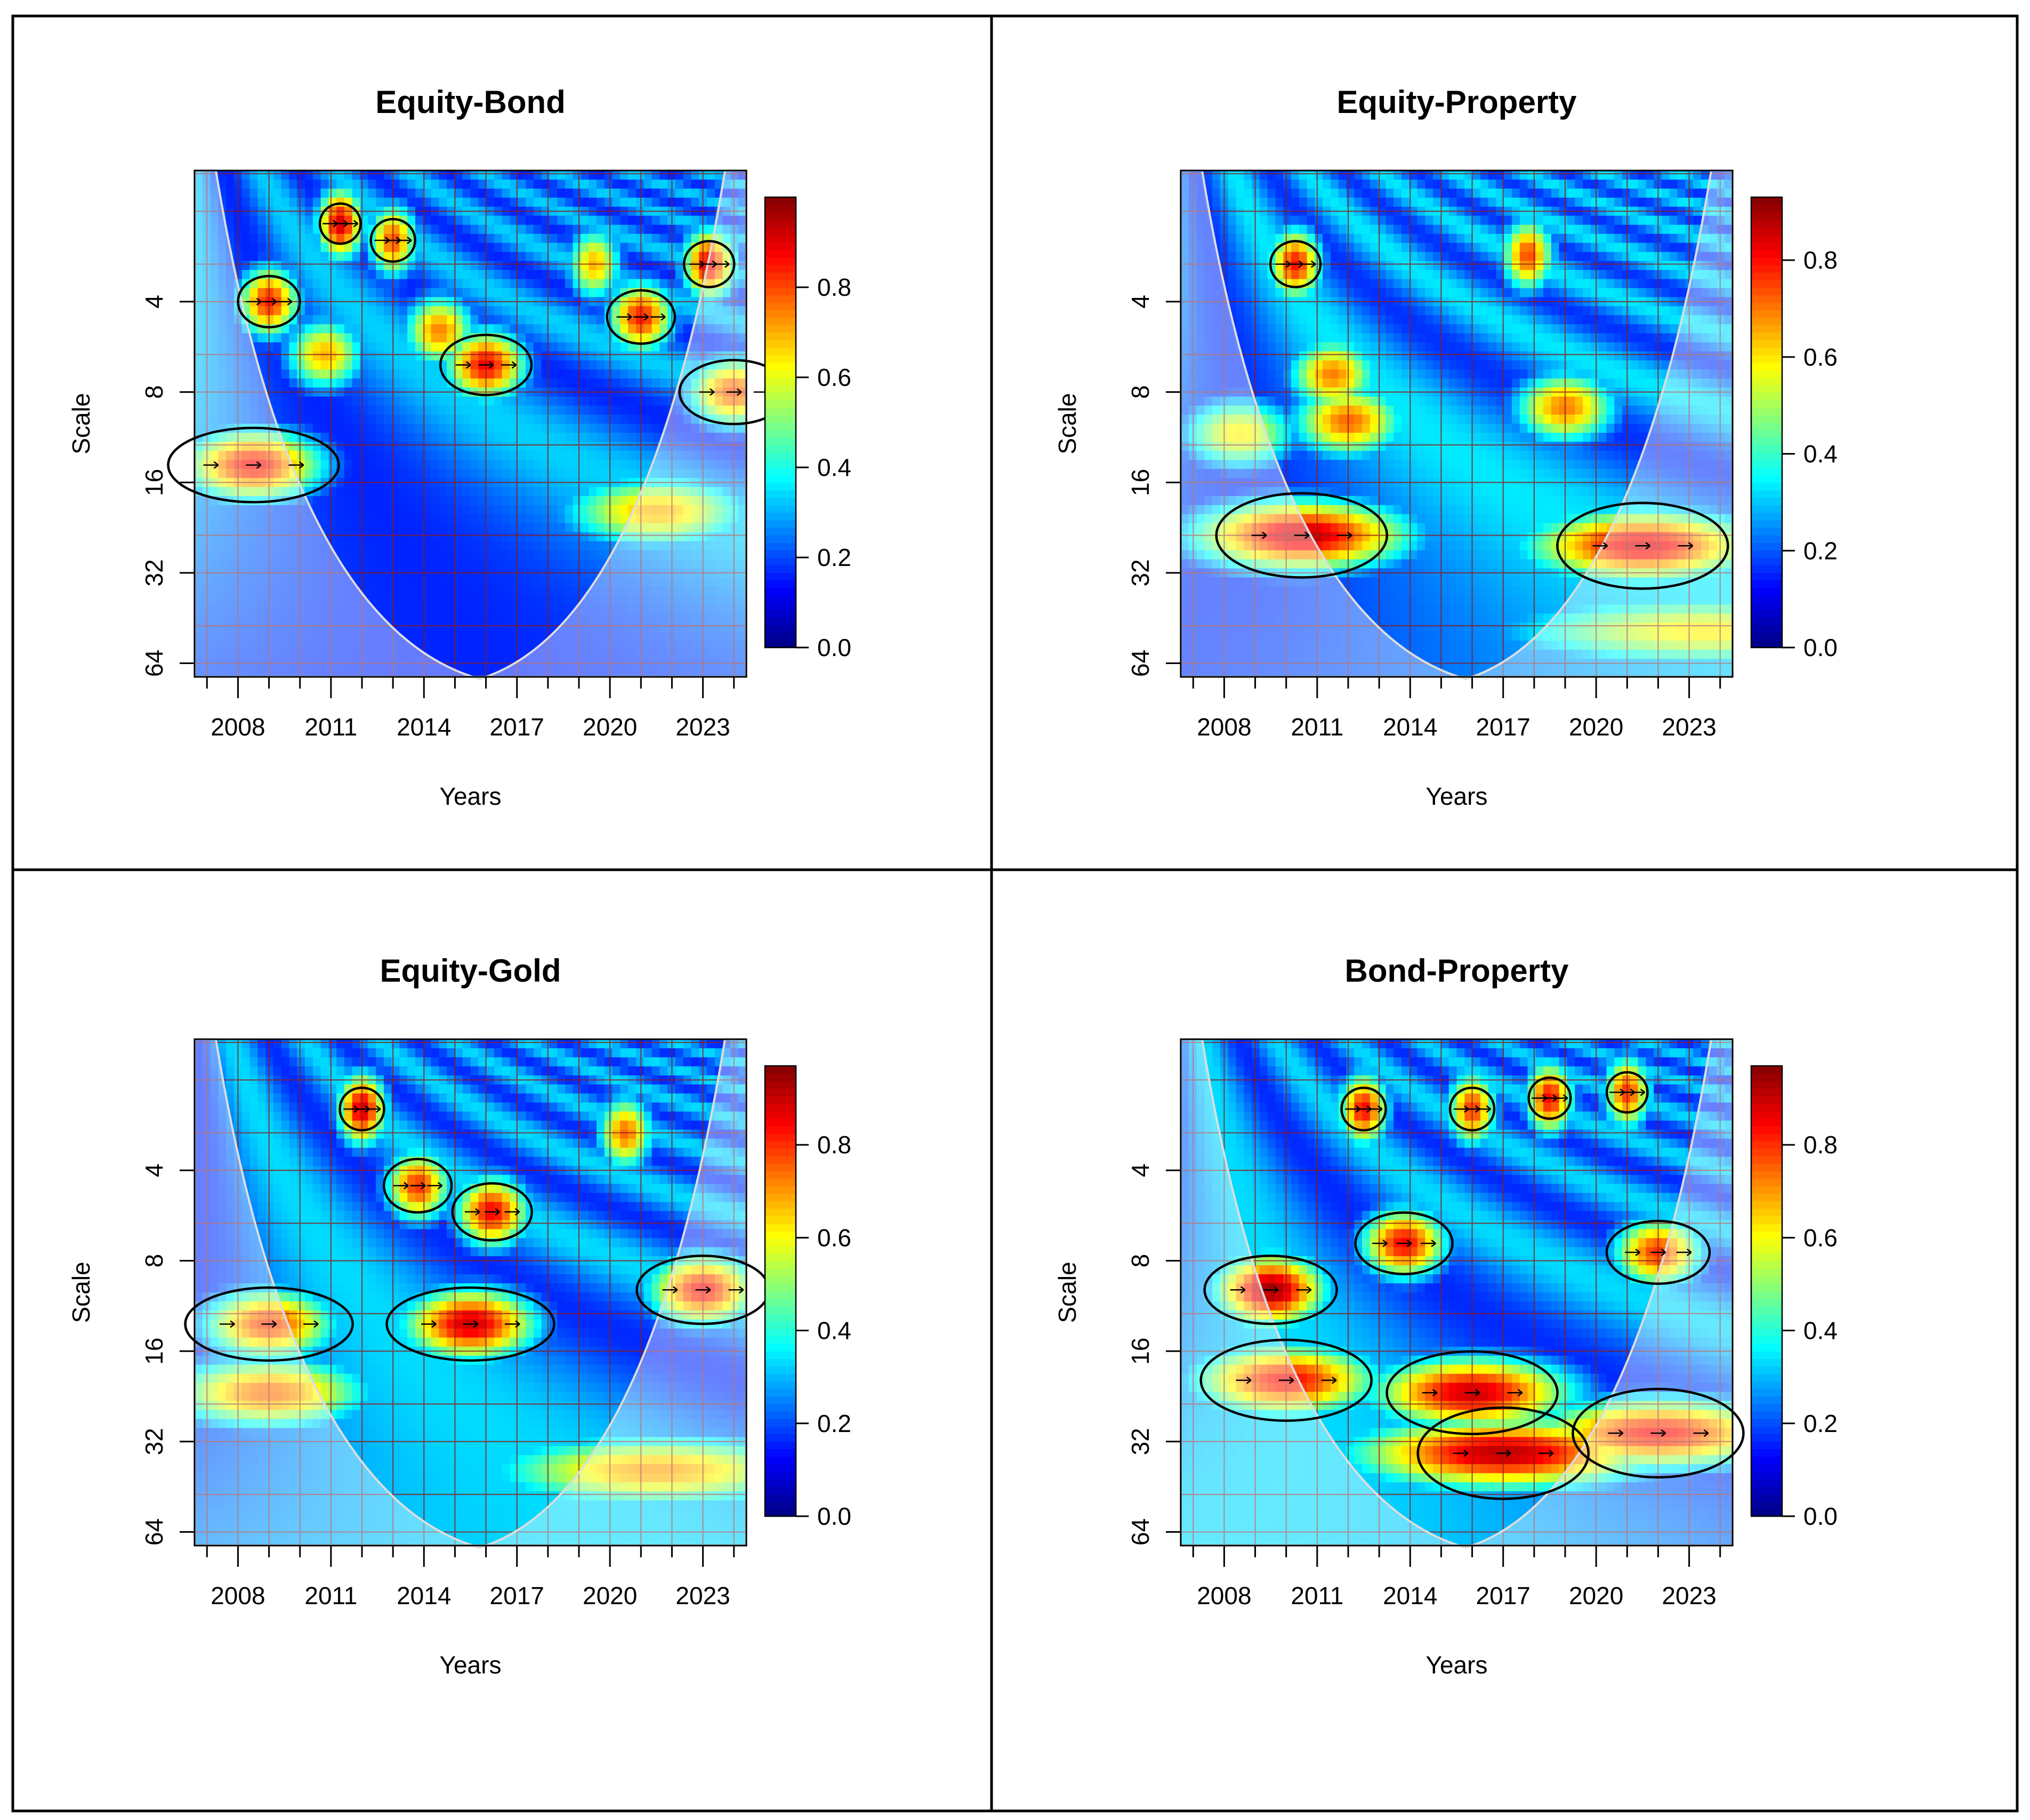 The image size is (2030, 1820). What do you see at coordinates (470, 102) in the screenshot?
I see `chart-title: Equity-Bond` at bounding box center [470, 102].